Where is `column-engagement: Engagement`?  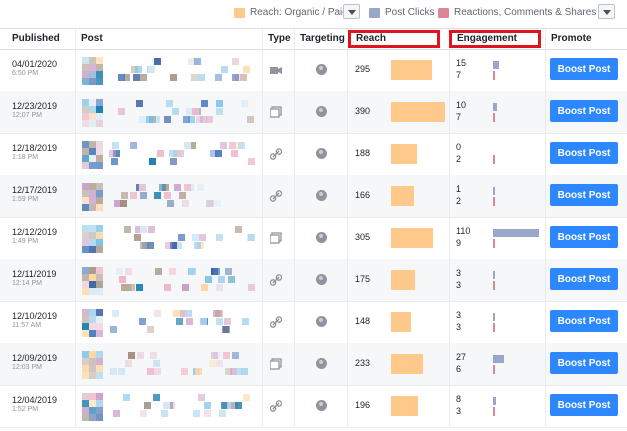 column-engagement: Engagement is located at coordinates (495, 39).